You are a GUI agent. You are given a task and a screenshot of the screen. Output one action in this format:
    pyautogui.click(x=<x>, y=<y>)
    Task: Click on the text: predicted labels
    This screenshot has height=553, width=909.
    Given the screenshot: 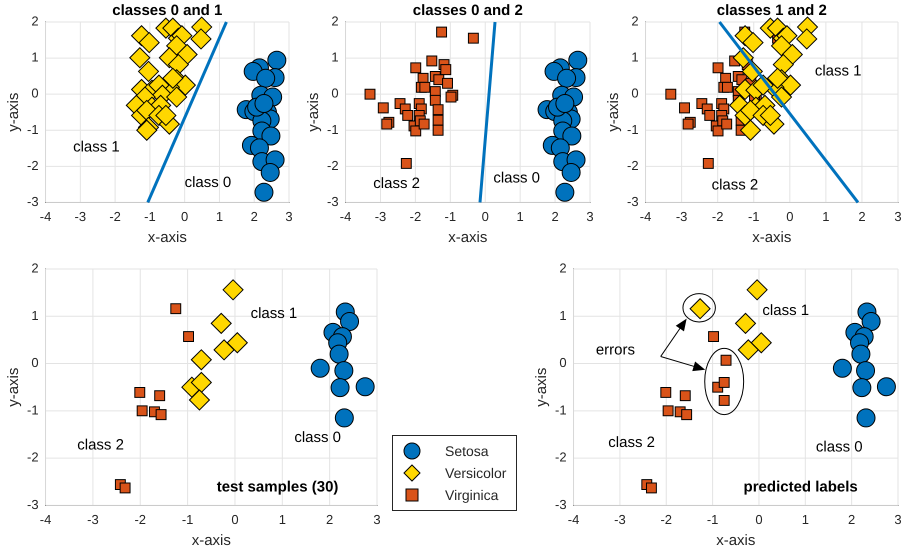 What is the action you would take?
    pyautogui.click(x=801, y=487)
    